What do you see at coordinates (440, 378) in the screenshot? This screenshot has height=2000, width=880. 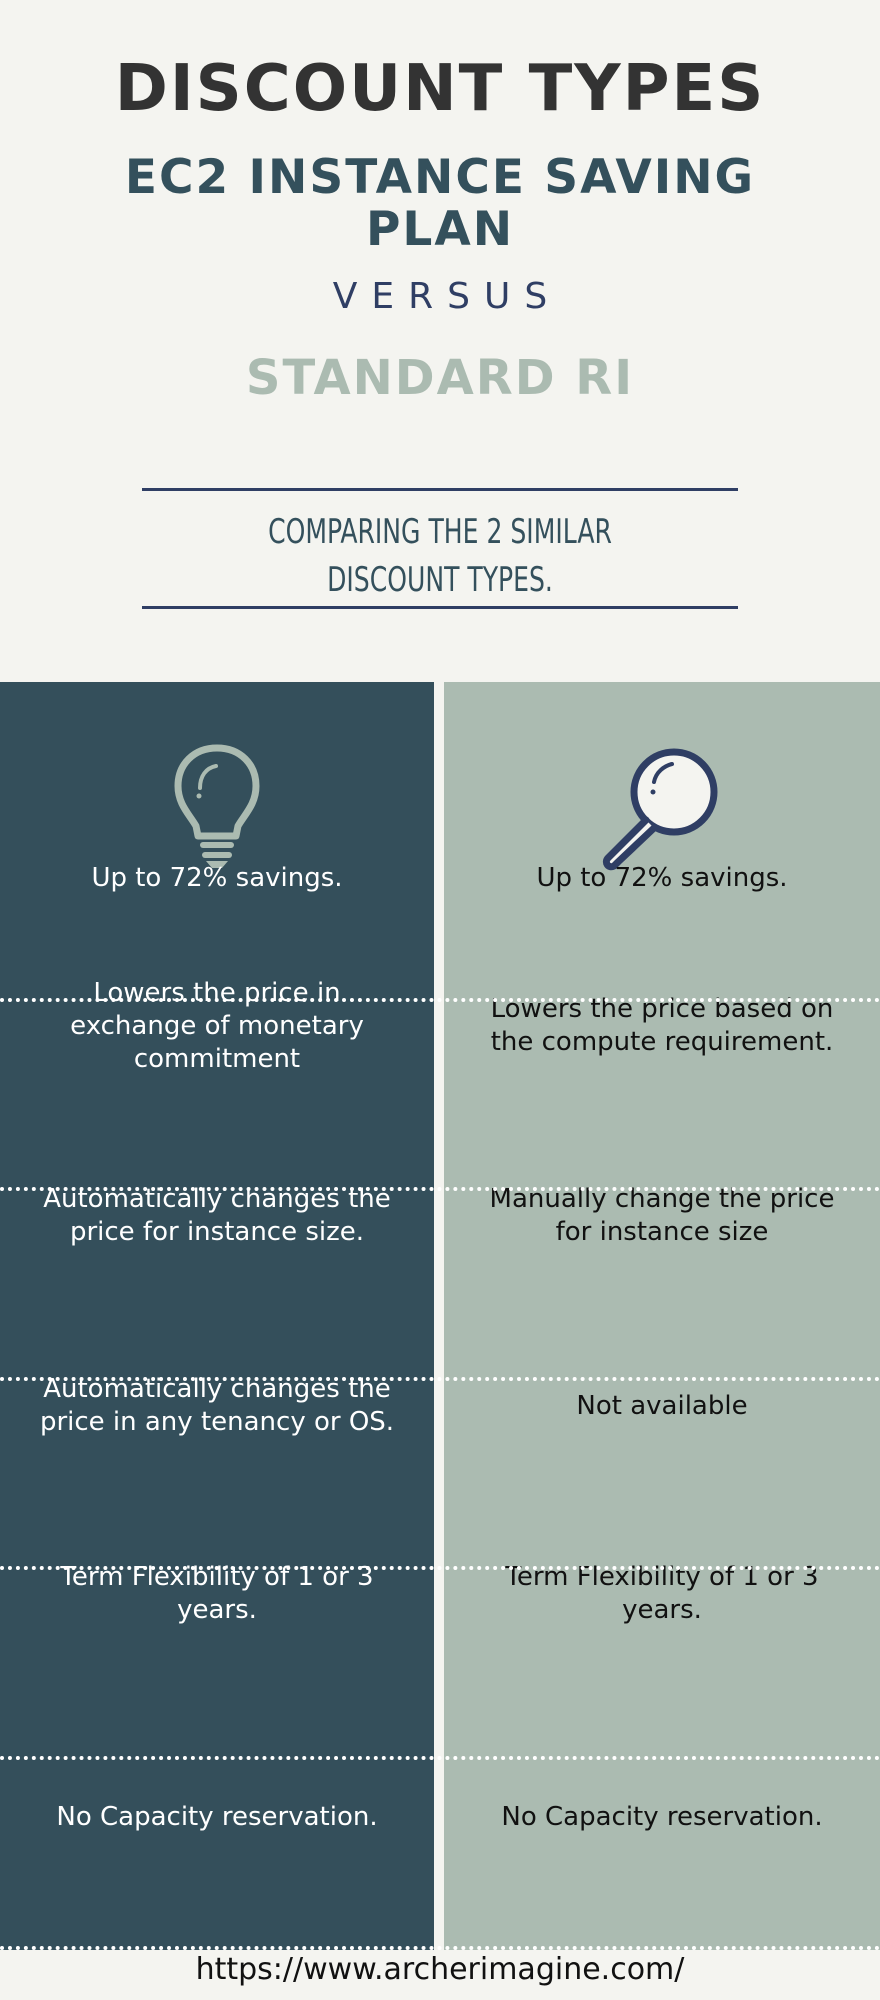 I see `compared-title: STANDARD RI` at bounding box center [440, 378].